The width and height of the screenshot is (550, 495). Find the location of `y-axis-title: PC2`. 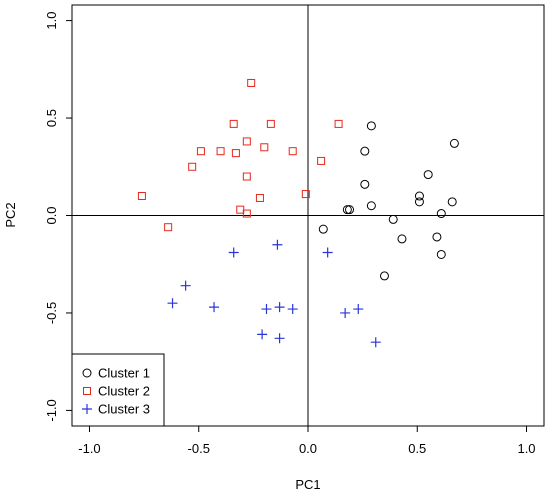

y-axis-title: PC2 is located at coordinates (10, 214).